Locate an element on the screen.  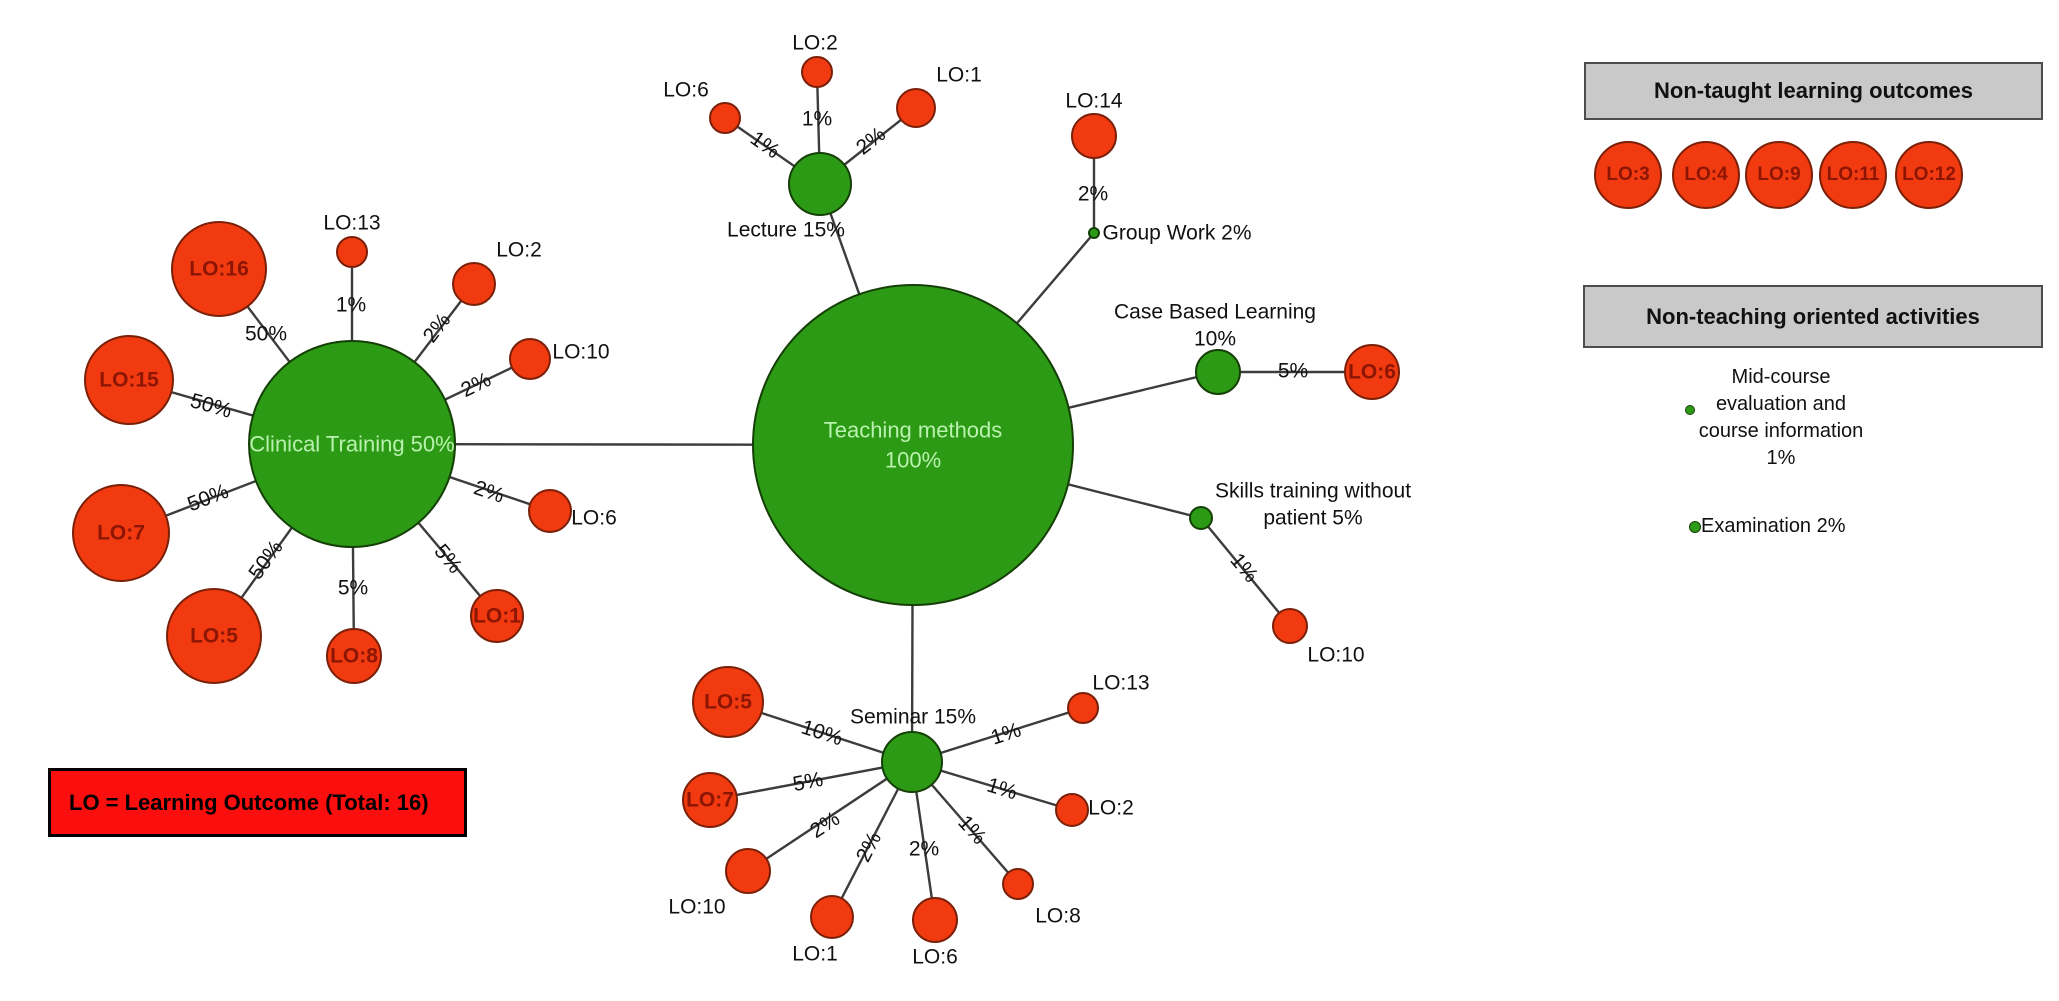
method-node-label: Lecture 15% is located at coordinates (786, 230).